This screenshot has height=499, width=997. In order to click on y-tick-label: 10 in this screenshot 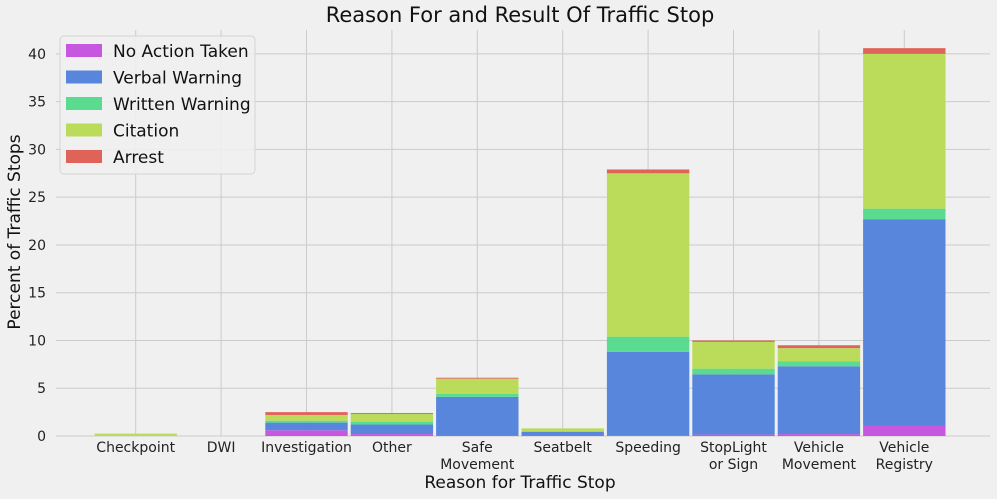, I will do `click(37, 341)`.